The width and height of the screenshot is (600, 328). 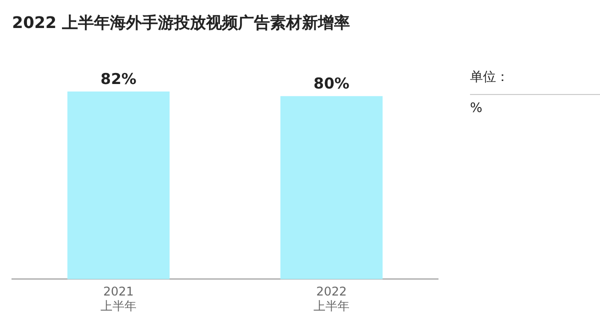 I want to click on text: 单位：, so click(x=535, y=78).